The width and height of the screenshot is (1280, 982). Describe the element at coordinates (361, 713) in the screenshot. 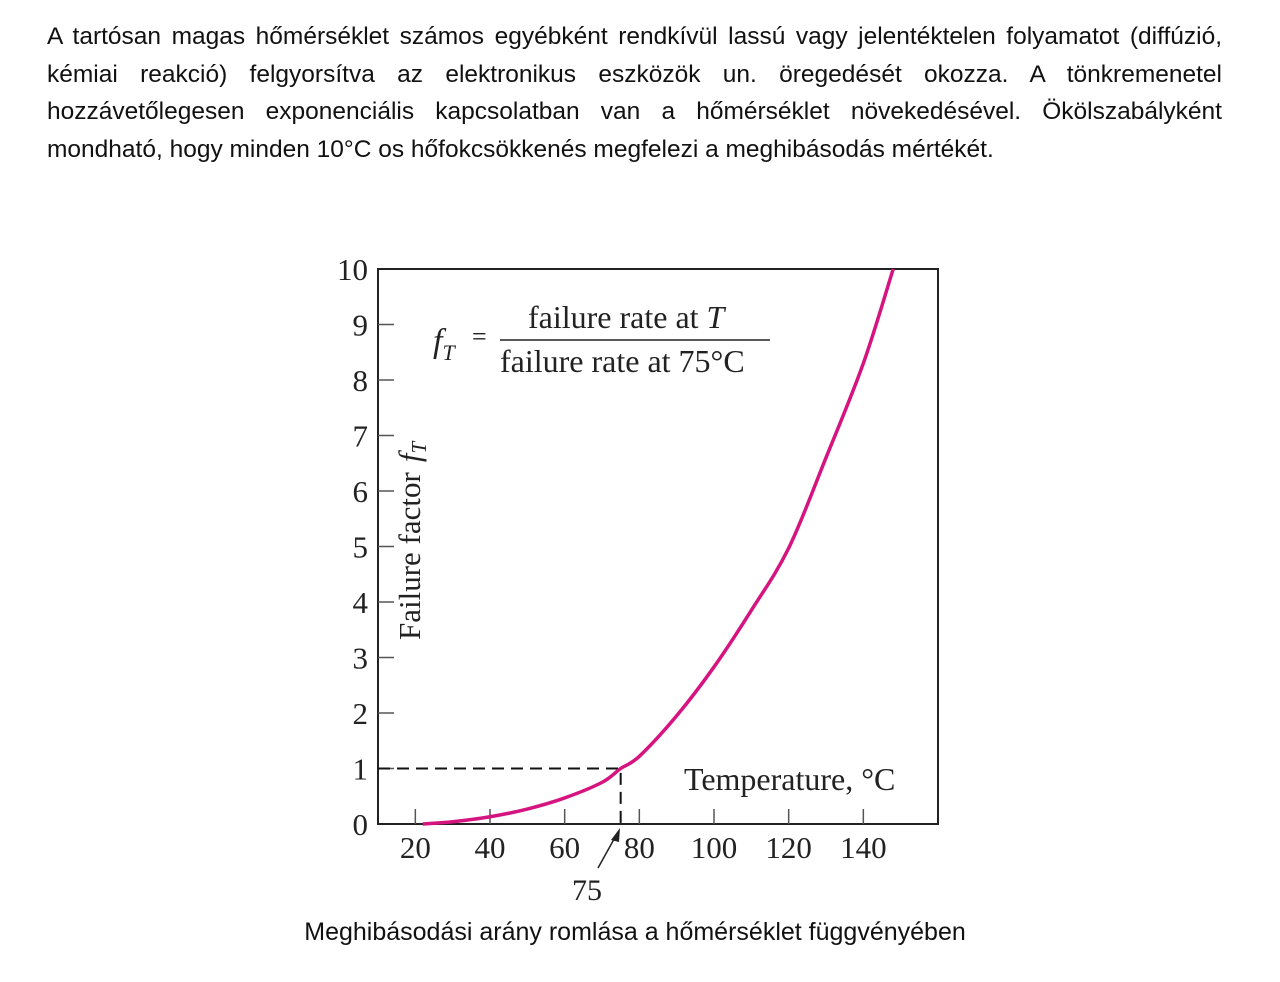

I see `y-tick-label: 2` at that location.